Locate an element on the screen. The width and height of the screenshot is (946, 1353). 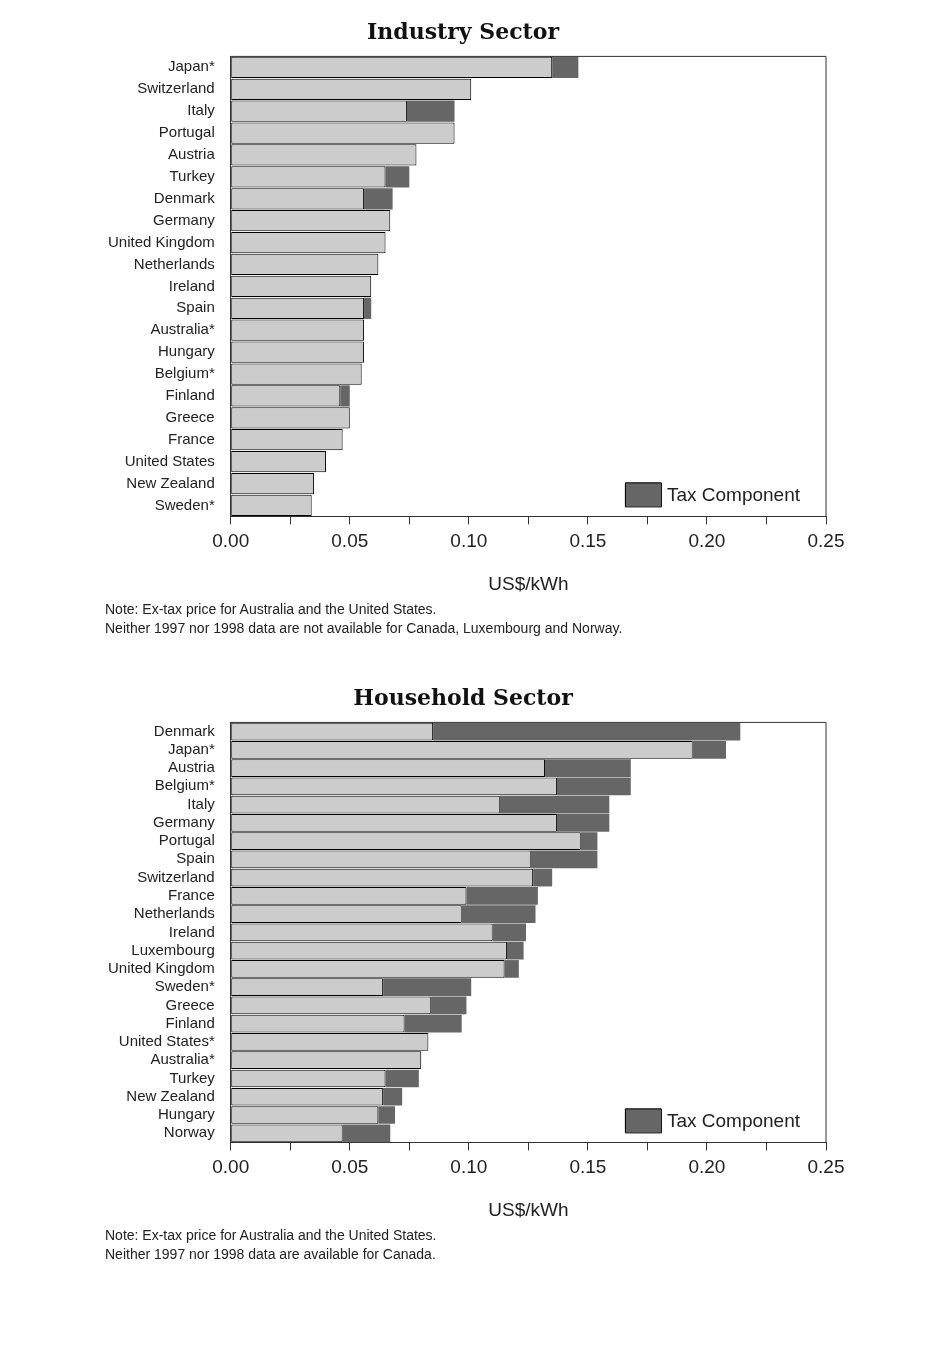
text: Neither 1997 nor 1998 data are not available for Canada, Luxembourg and Norway. is located at coordinates (364, 628).